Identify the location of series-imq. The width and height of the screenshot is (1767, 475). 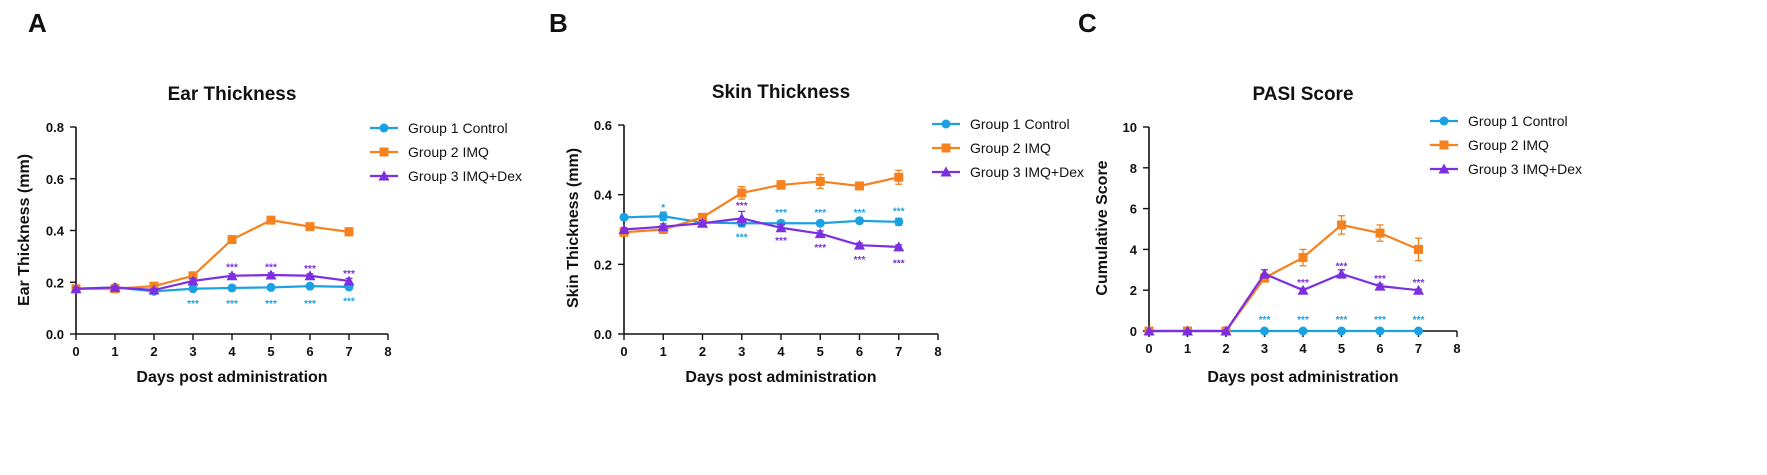
(212, 254).